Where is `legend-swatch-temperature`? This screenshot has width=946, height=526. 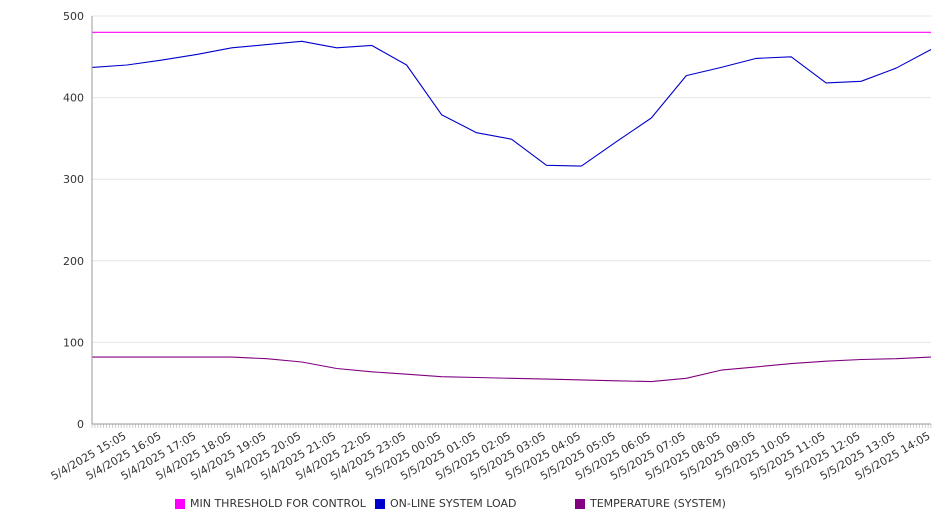 legend-swatch-temperature is located at coordinates (580, 503).